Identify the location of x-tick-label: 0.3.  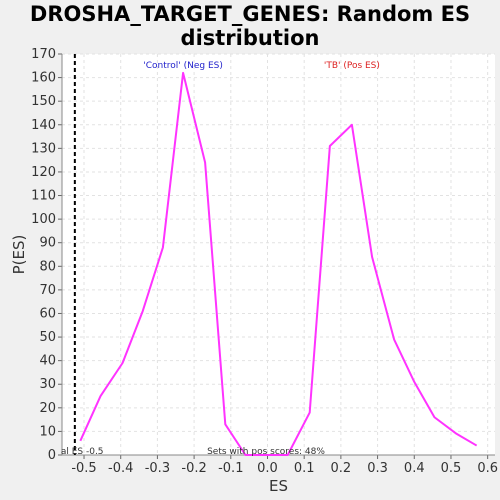
(377, 468).